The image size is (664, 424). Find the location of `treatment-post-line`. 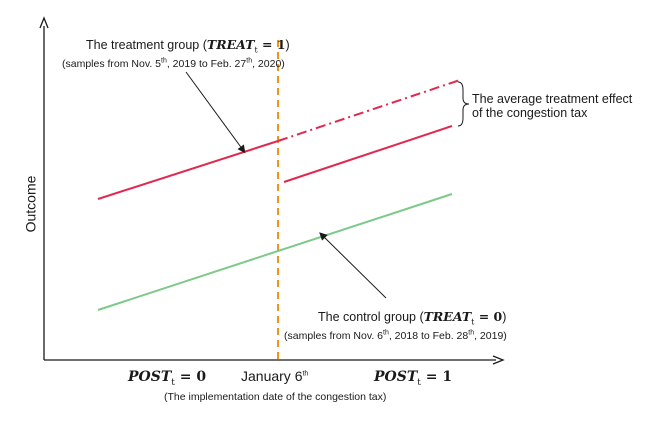

treatment-post-line is located at coordinates (368, 154).